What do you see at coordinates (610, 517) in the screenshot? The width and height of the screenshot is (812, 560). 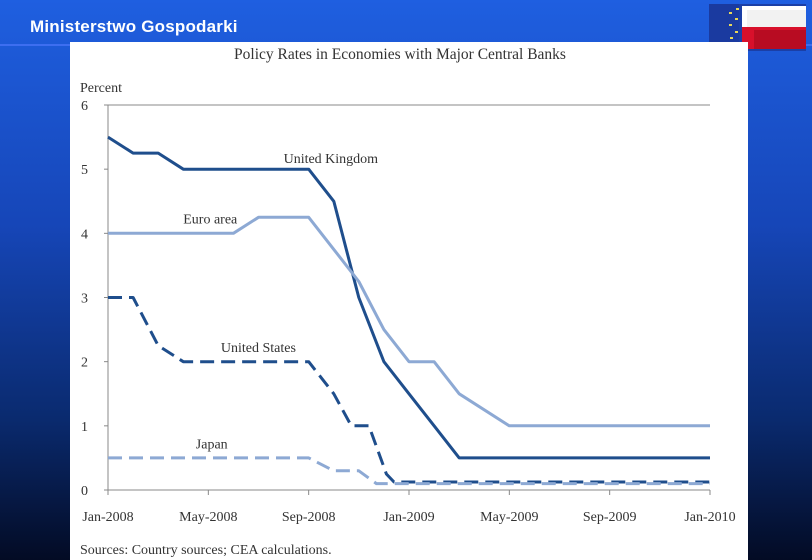 I see `x-tick-label: Sep-2009` at bounding box center [610, 517].